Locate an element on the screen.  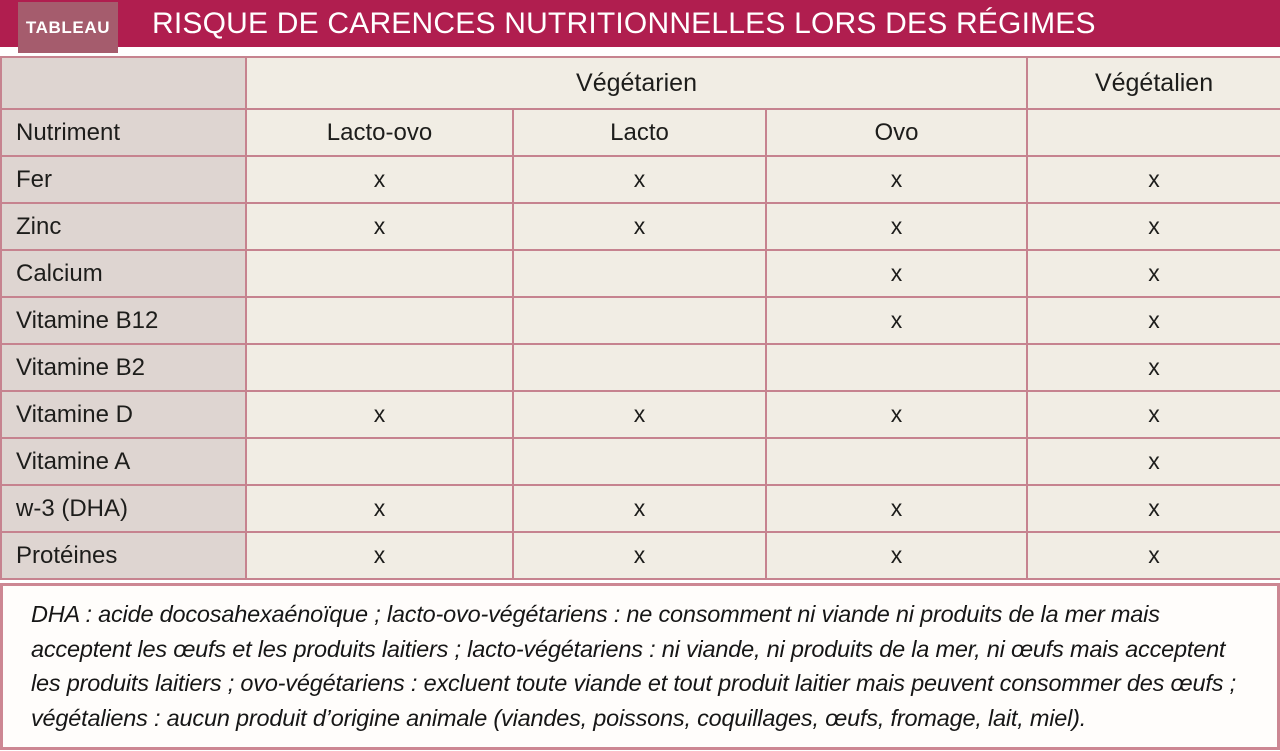
table-row: Protéines x x x x is located at coordinates (640, 555).